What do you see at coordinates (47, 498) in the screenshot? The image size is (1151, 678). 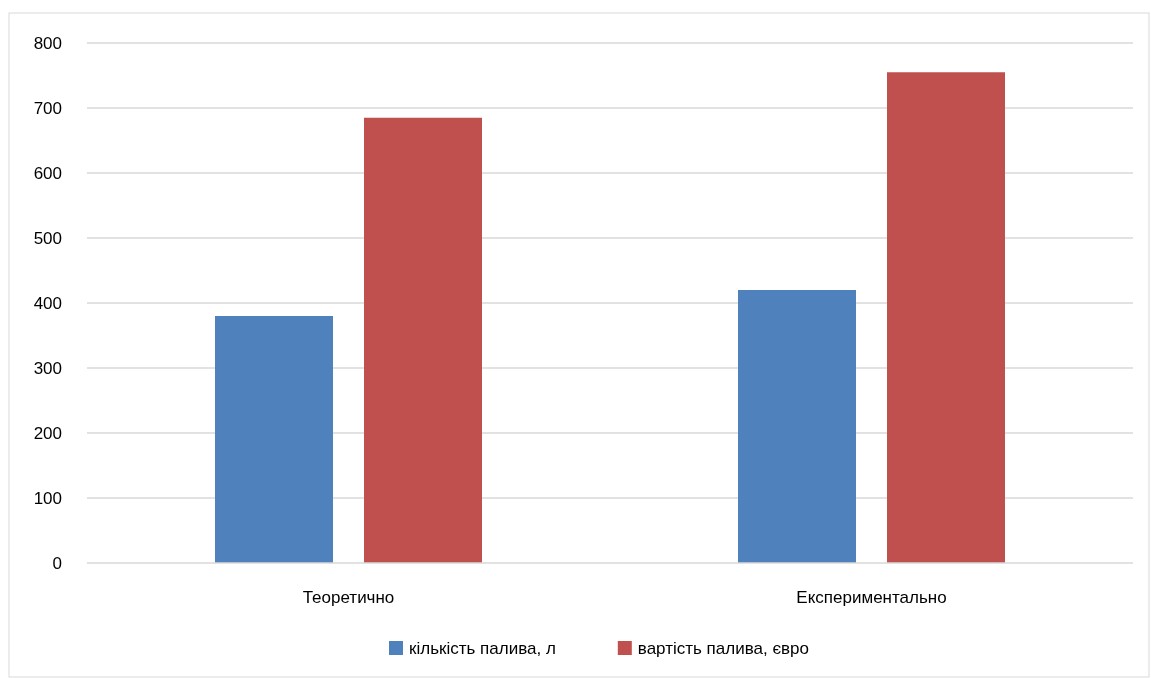 I see `y-tick-label: 100` at bounding box center [47, 498].